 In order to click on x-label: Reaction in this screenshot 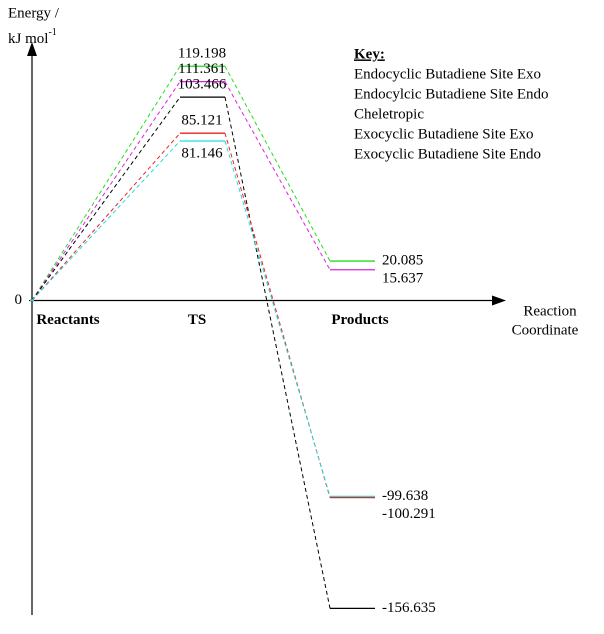, I will do `click(550, 311)`.